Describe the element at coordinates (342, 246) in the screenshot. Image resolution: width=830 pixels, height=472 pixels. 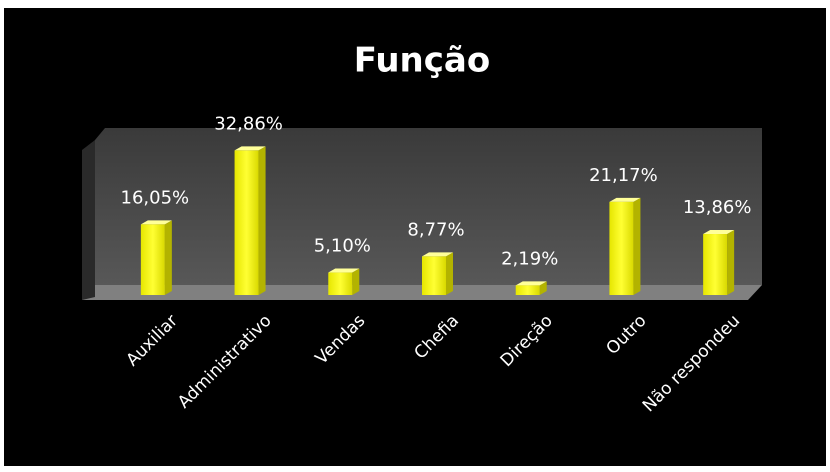
I see `data-label: 5,10%` at that location.